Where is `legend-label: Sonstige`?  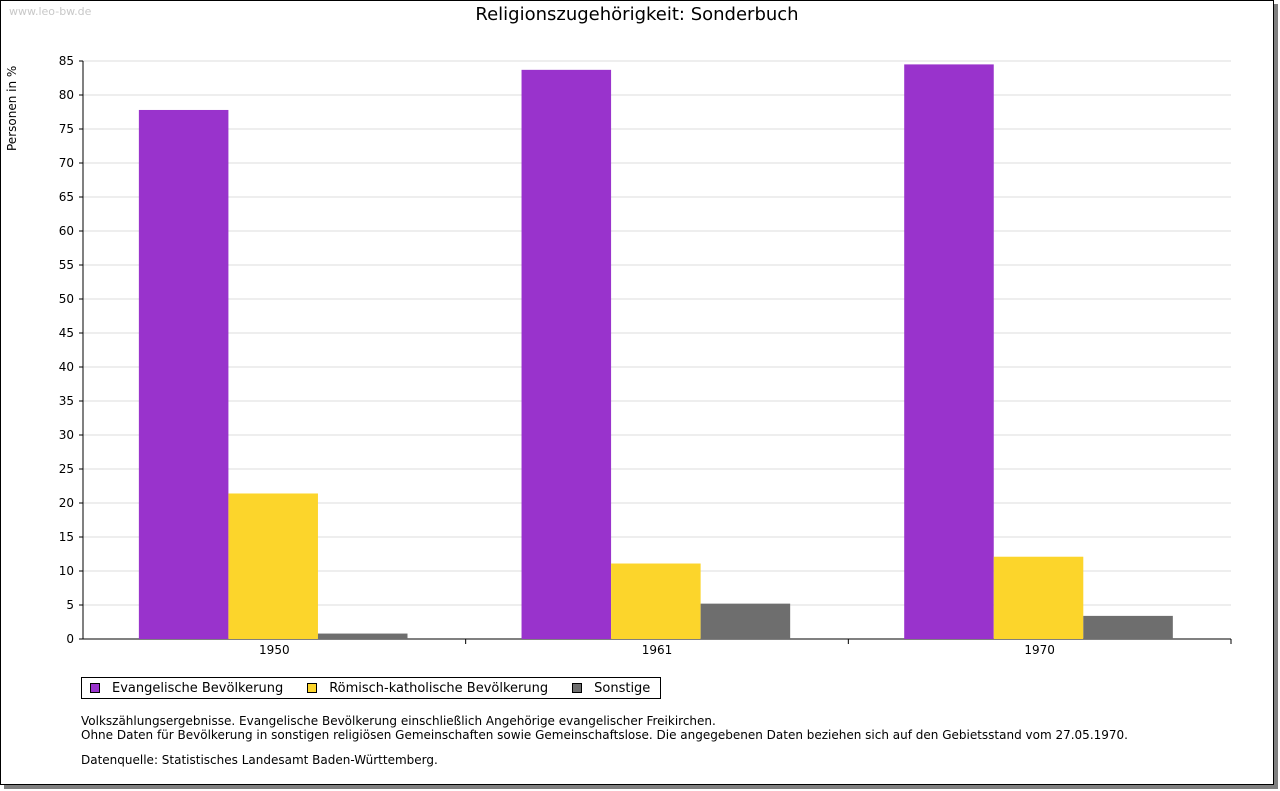 legend-label: Sonstige is located at coordinates (622, 688).